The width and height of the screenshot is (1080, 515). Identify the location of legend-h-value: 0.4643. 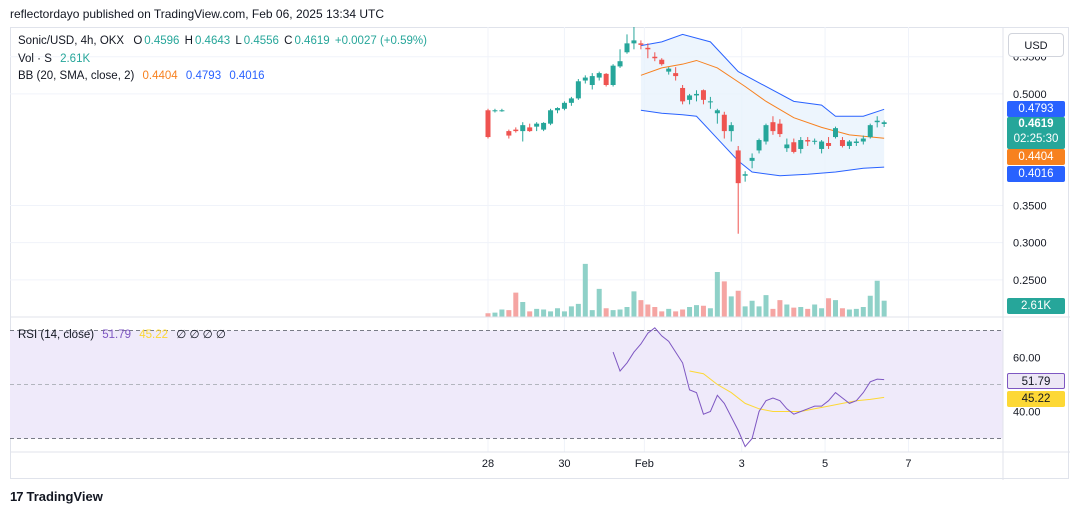
(212, 41).